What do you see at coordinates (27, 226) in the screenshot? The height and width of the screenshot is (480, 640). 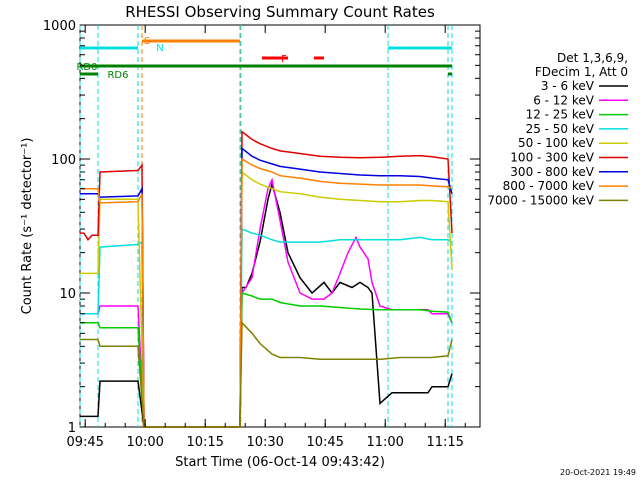 I see `y-axis-label: Count Rate (s⁻¹ detector⁻¹)` at bounding box center [27, 226].